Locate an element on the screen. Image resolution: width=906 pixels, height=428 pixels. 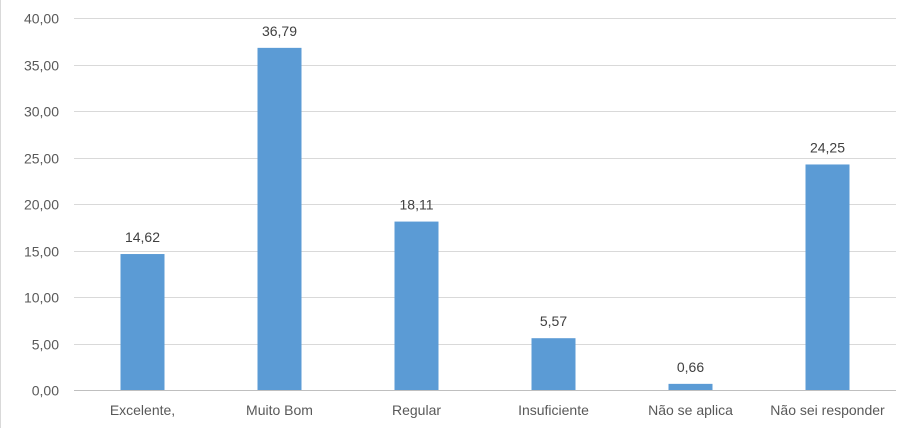
y-tick-label: 35,00 is located at coordinates (41, 66).